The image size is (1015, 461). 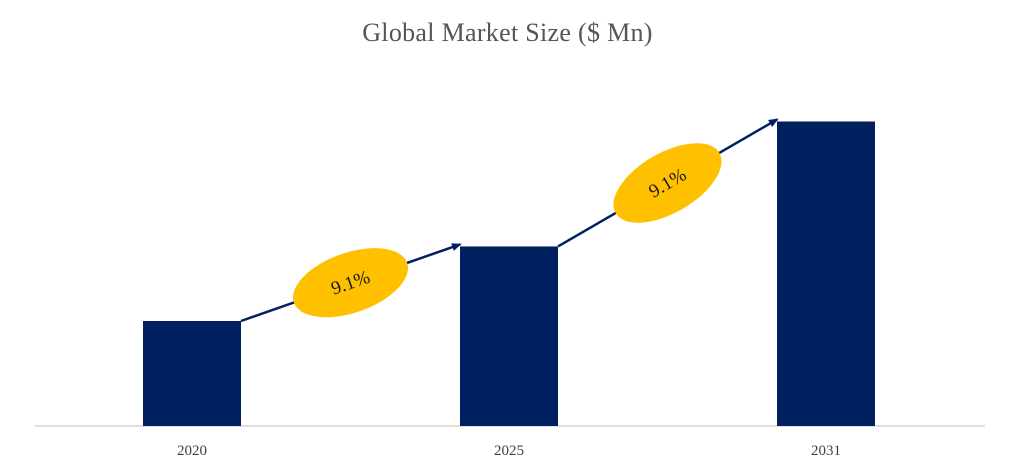 I want to click on chart-title: Global Market Size ($ Mn), so click(x=507, y=32).